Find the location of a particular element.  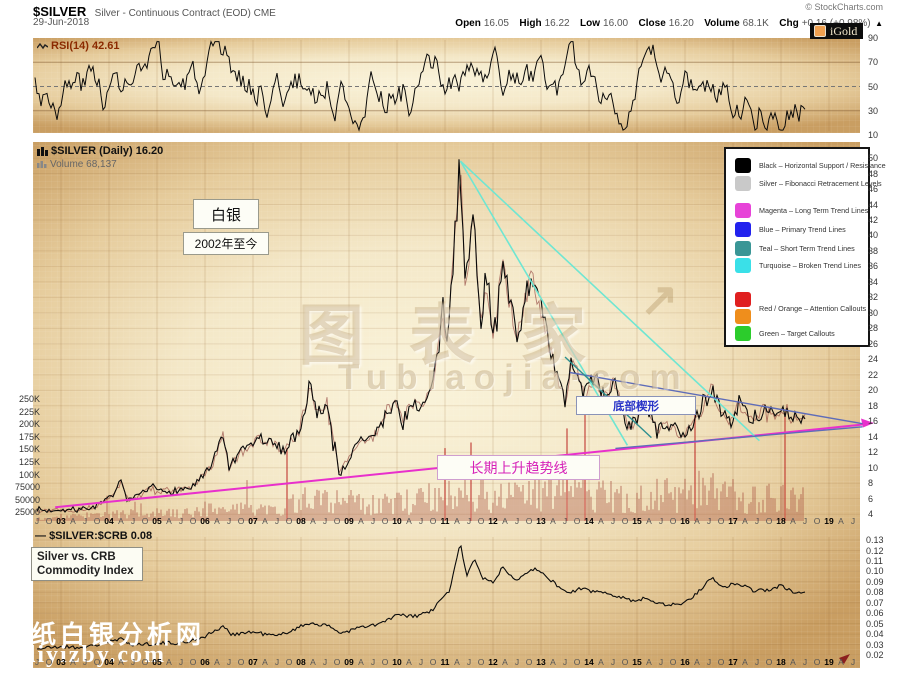

volume-axis-label: 250K is located at coordinates (29, 399).